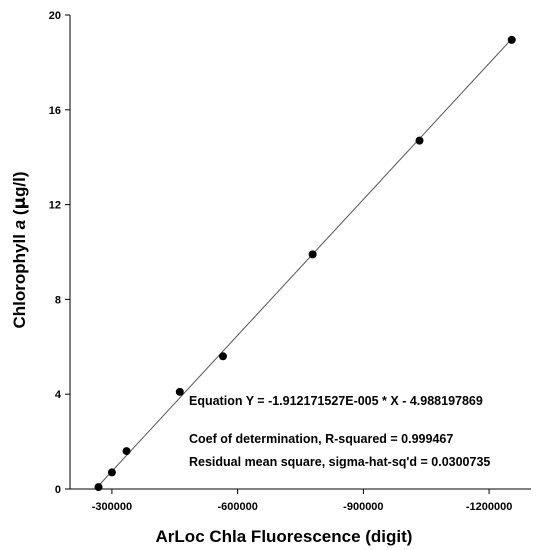 The height and width of the screenshot is (550, 549). I want to click on y-axis-title: Chlorophyll a (μg/l), so click(20, 249).